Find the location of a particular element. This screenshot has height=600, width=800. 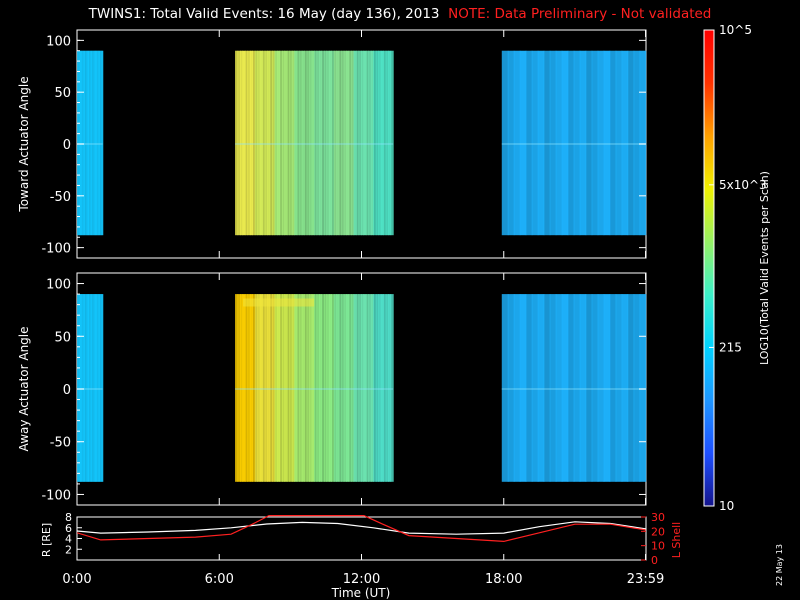

x-tick-label: 18:00 is located at coordinates (503, 579).